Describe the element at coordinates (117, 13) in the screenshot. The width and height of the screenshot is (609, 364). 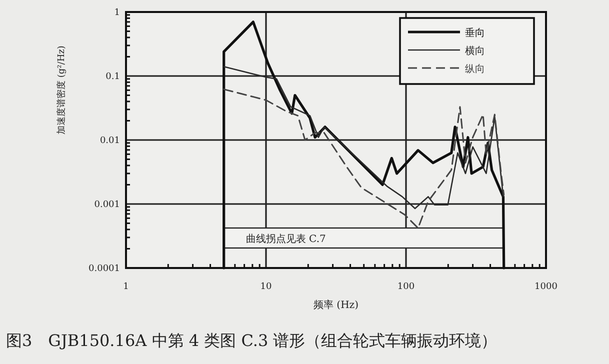
I see `y-tick-label: 1` at that location.